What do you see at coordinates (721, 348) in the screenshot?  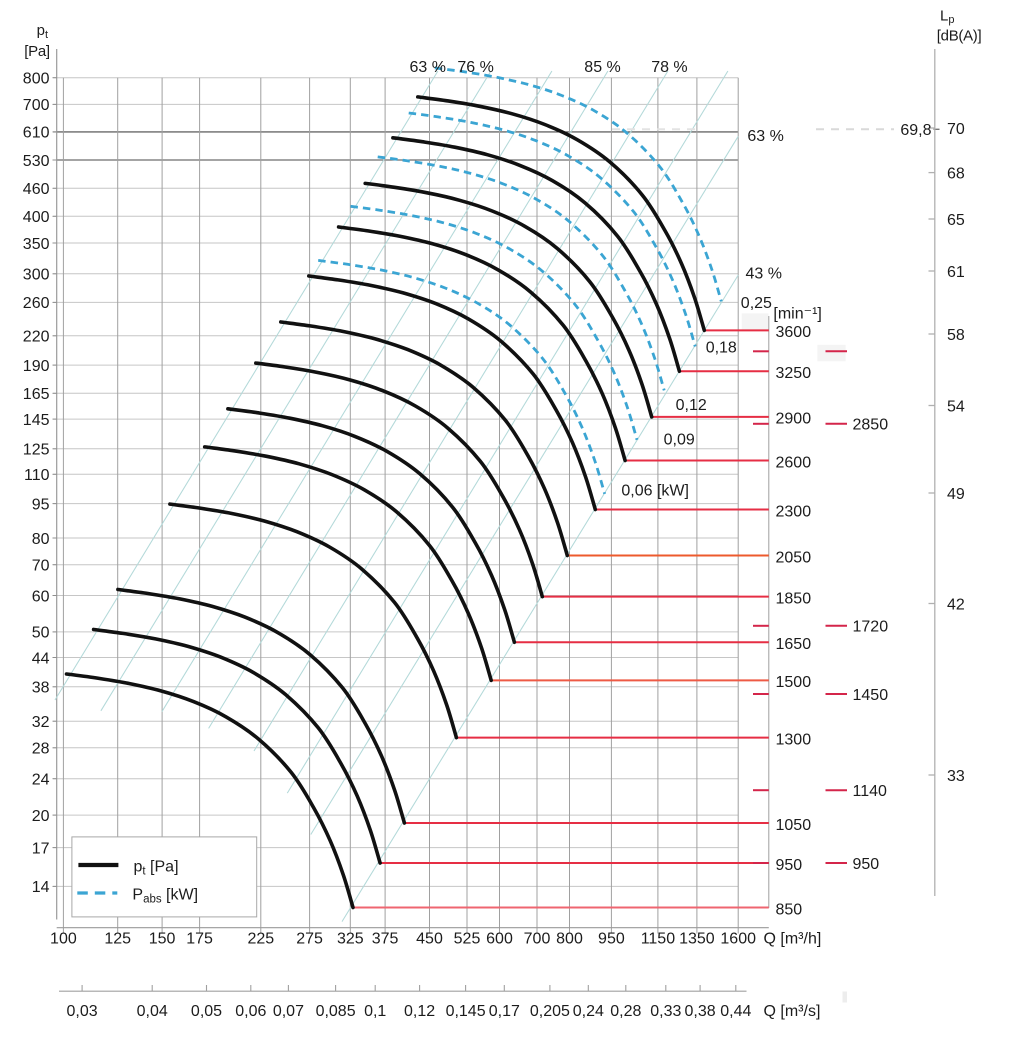 I see `svg-text: 0,18` at bounding box center [721, 348].